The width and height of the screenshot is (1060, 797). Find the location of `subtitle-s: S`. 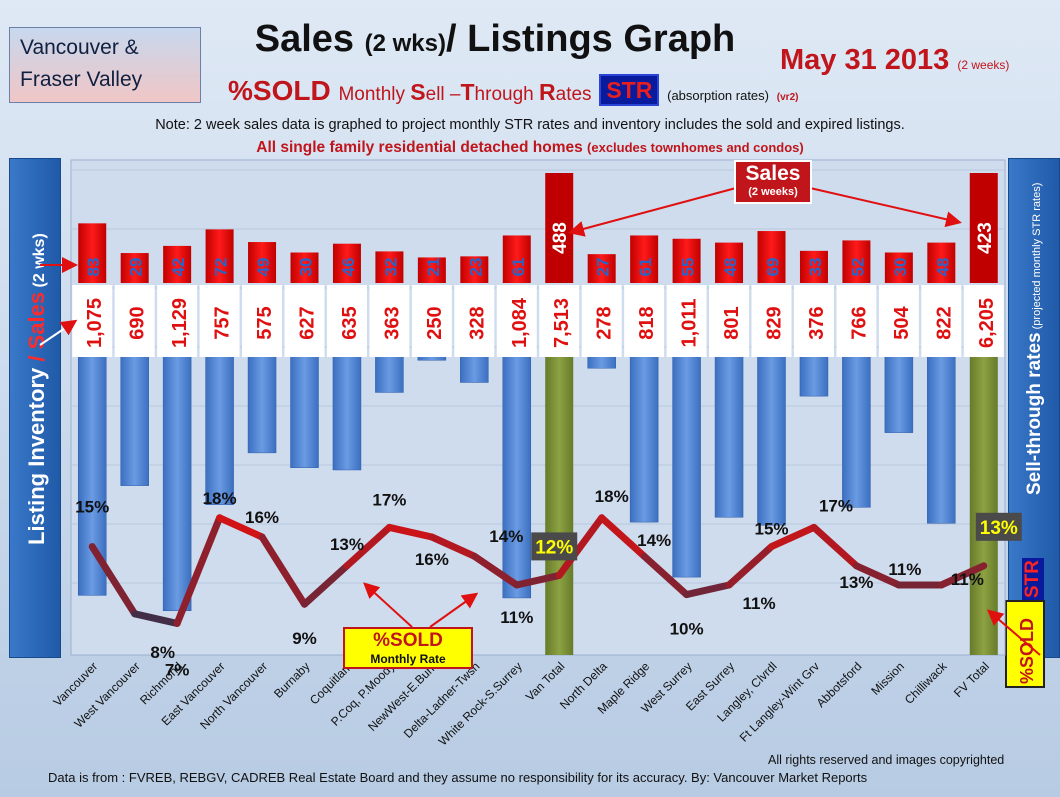

subtitle-s: S is located at coordinates (418, 92).